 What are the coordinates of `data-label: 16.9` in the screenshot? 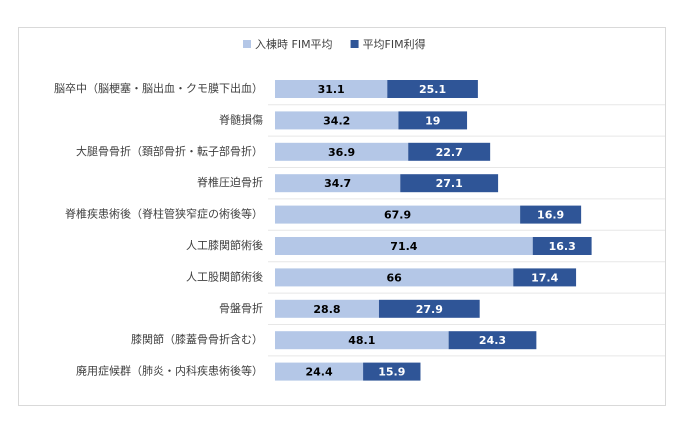 It's located at (550, 215).